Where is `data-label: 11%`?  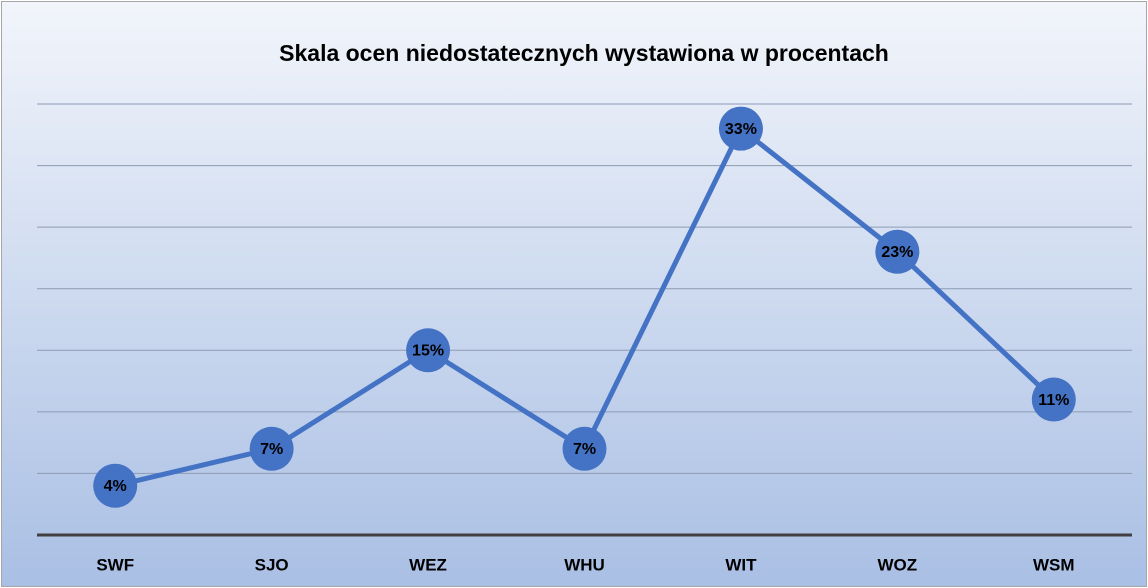
data-label: 11% is located at coordinates (1053, 400).